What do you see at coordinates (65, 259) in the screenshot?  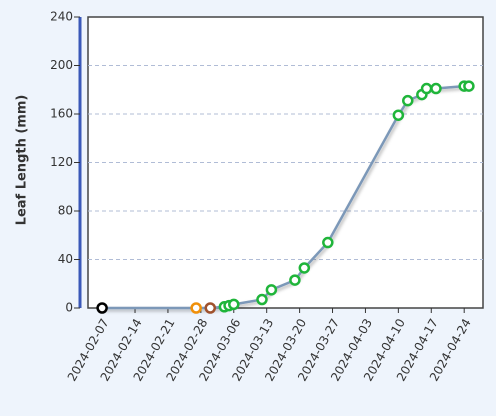 I see `y-tick-label: 40` at bounding box center [65, 259].